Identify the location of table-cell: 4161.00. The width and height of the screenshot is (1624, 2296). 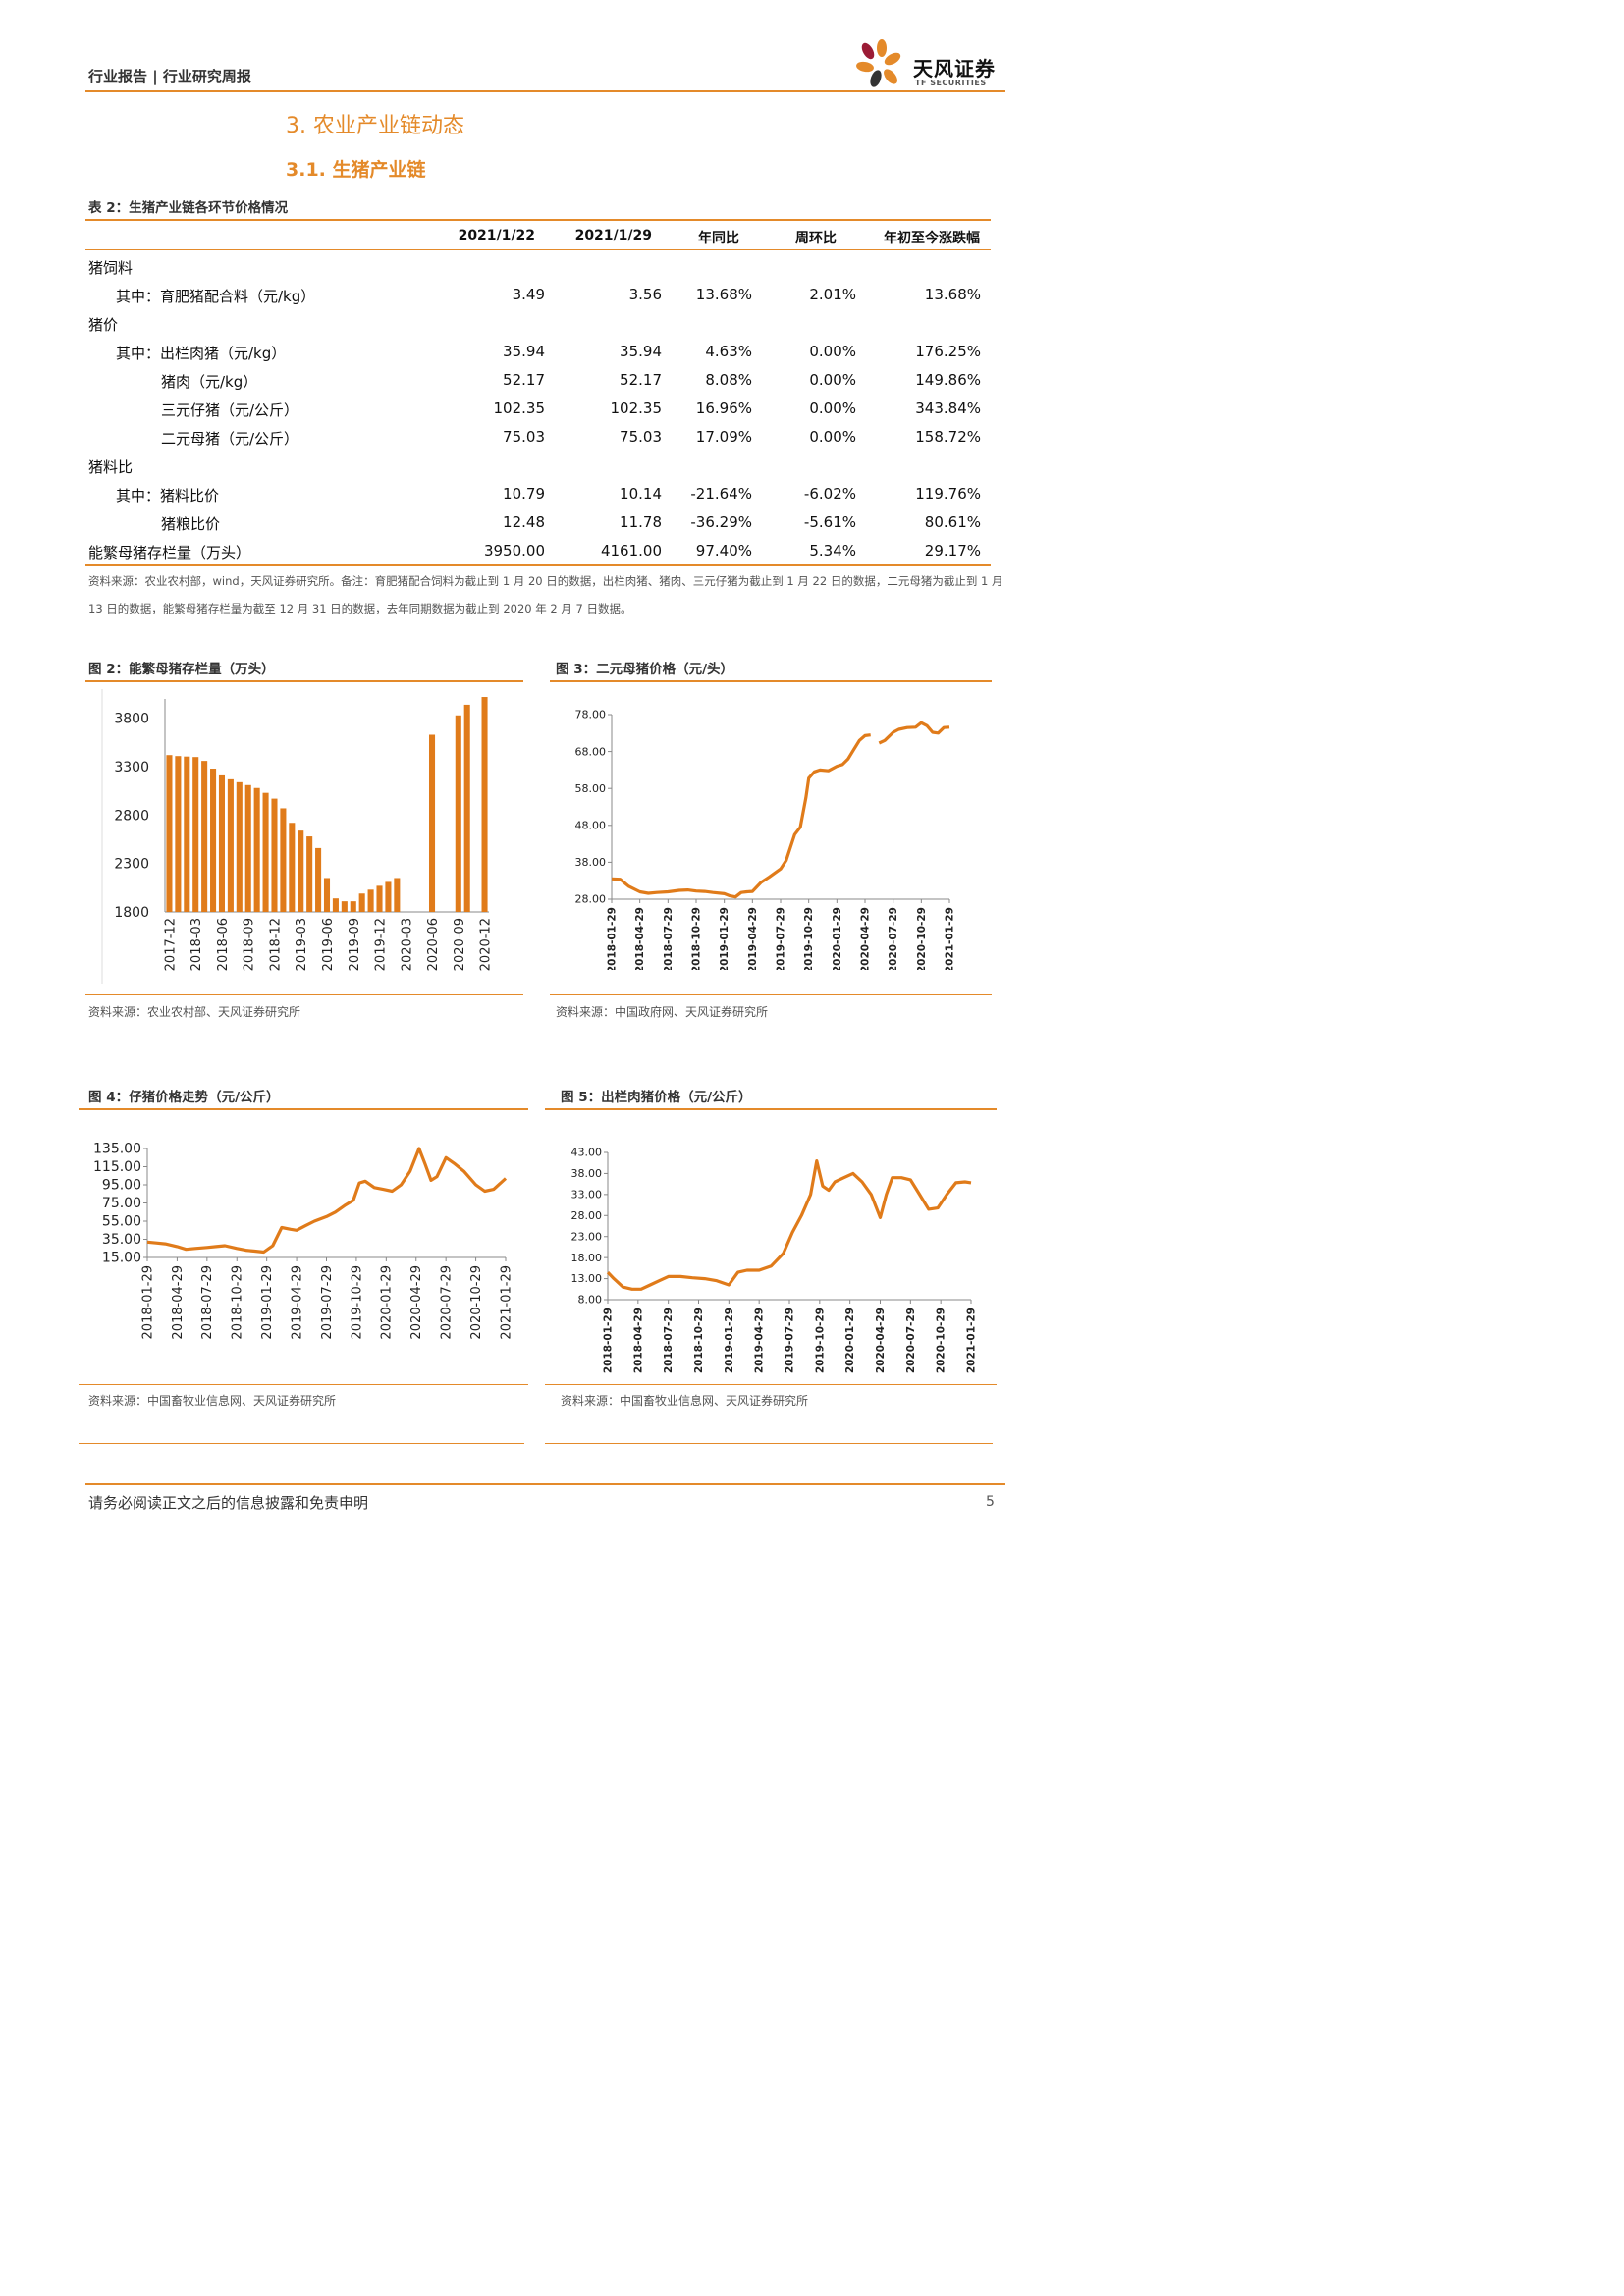
(631, 551).